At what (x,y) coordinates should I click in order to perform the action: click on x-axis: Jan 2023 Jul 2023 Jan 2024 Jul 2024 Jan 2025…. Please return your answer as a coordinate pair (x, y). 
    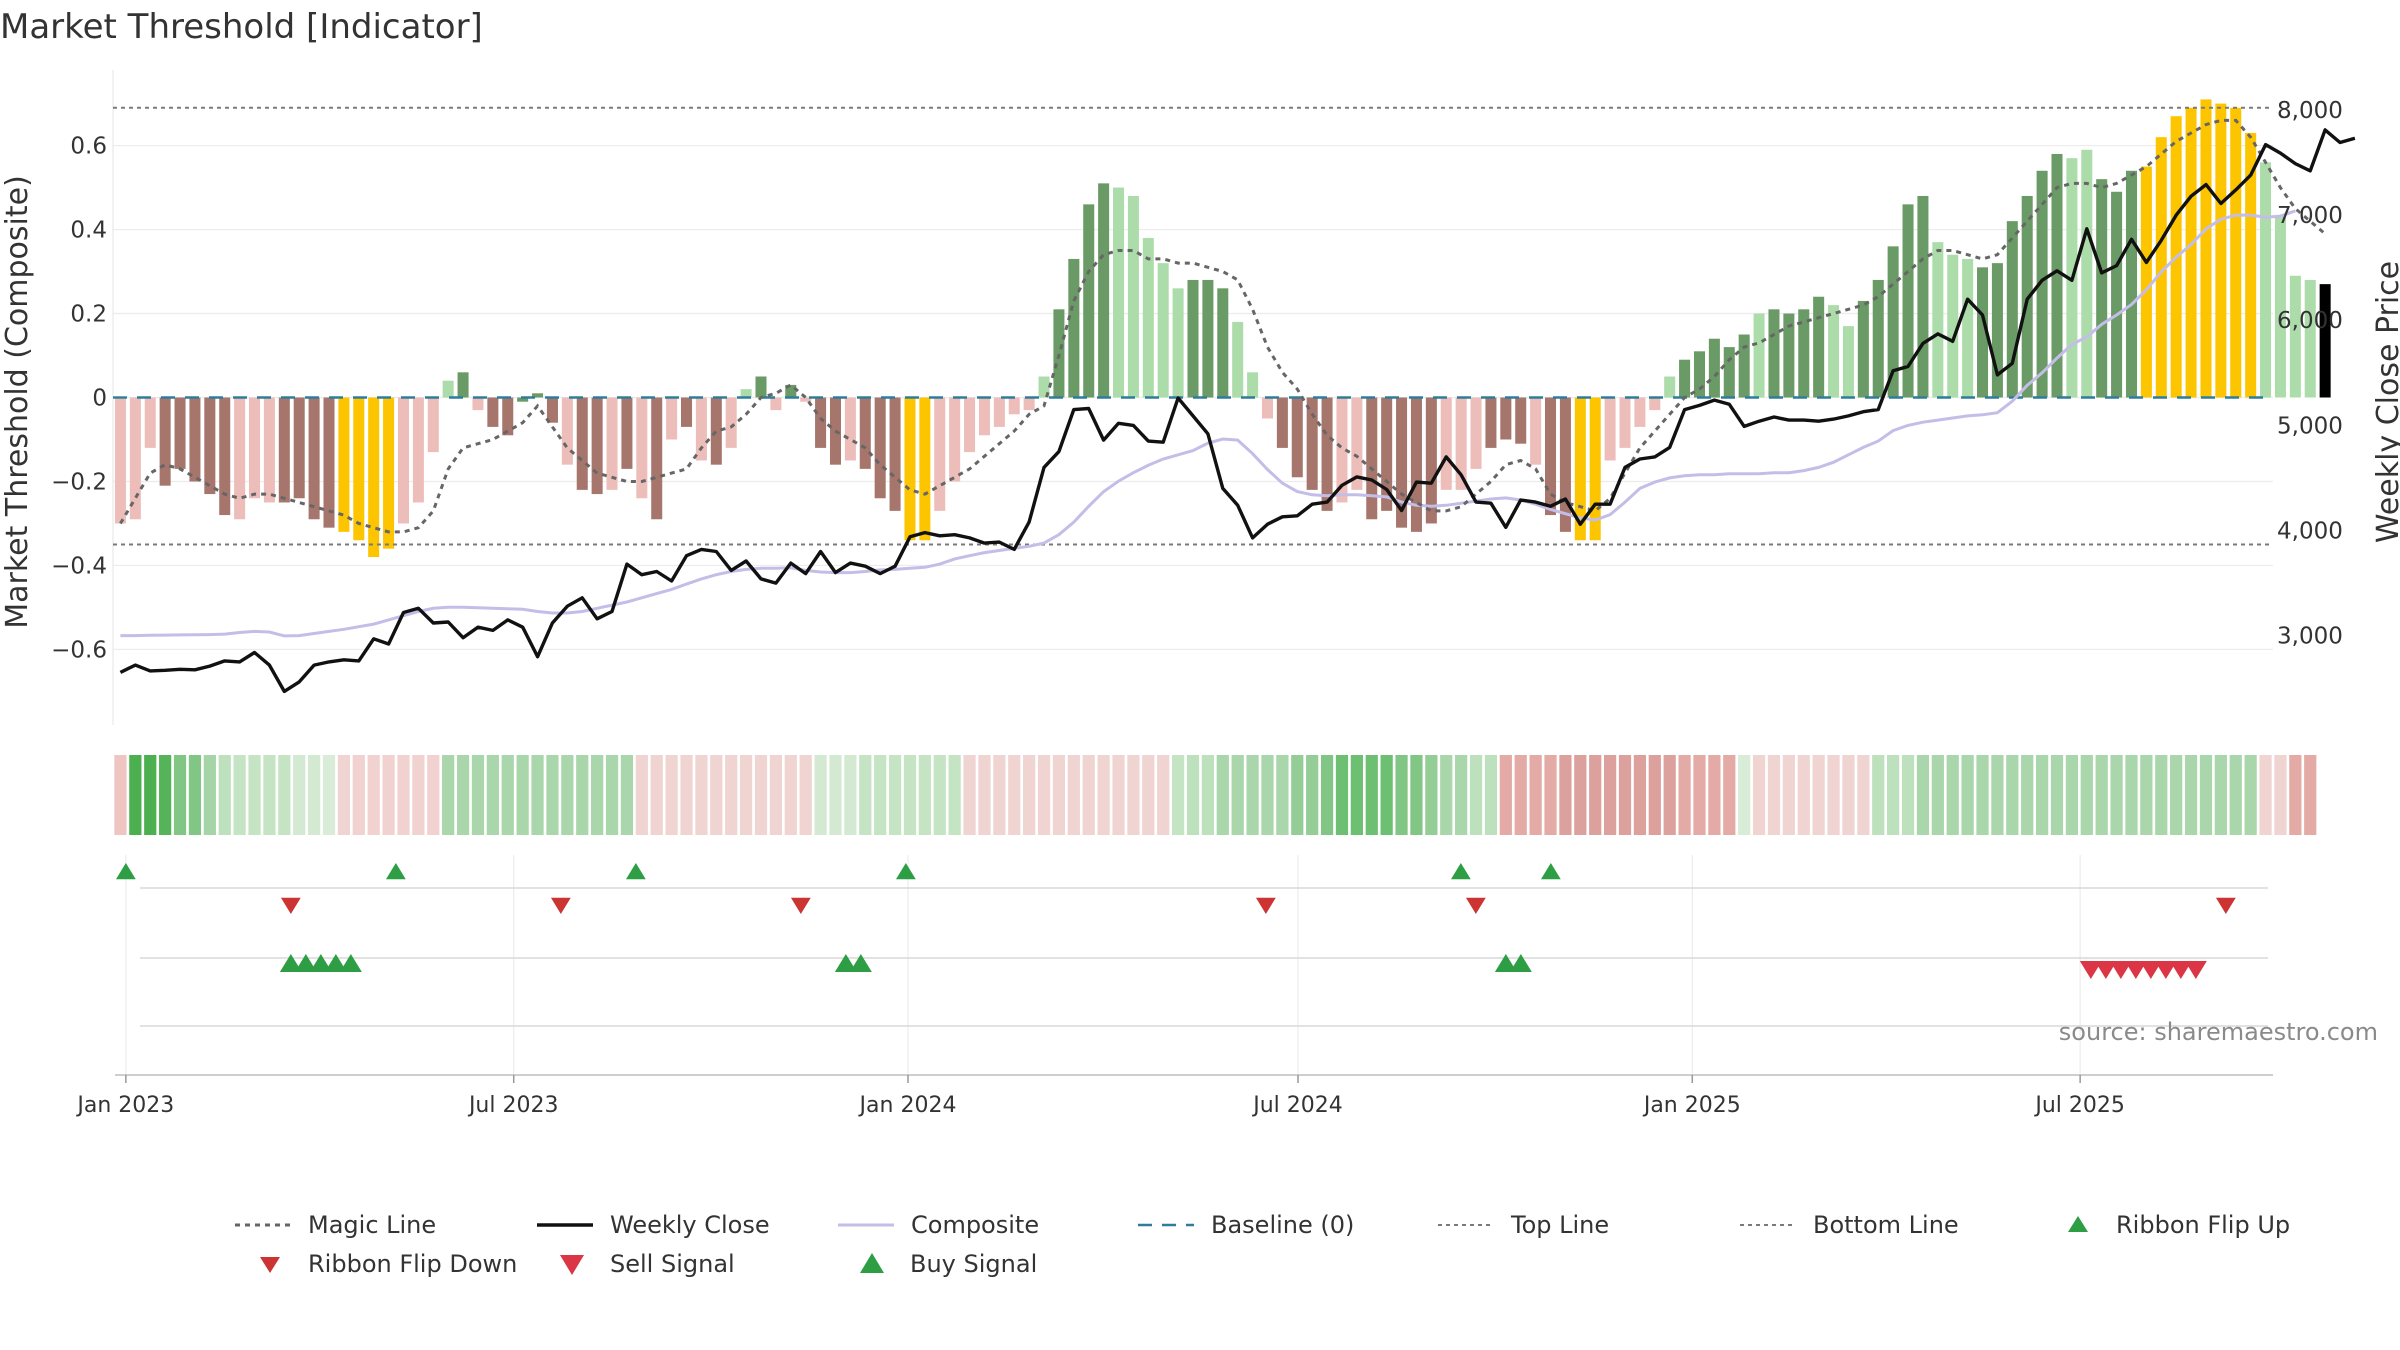
    Looking at the image, I should click on (1174, 1096).